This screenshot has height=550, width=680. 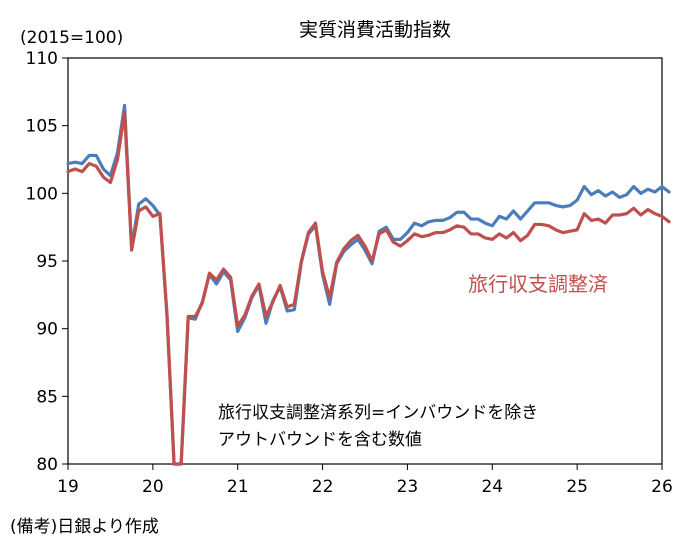 I want to click on x-axis: 19 20 21 22 23 24 25 26, so click(x=365, y=480).